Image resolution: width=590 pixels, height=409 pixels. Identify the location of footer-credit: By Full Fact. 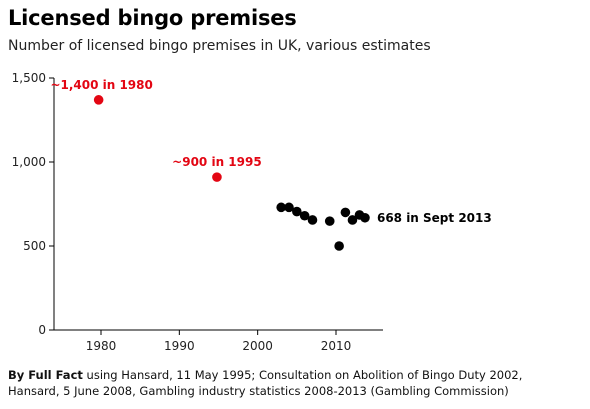
(45, 375).